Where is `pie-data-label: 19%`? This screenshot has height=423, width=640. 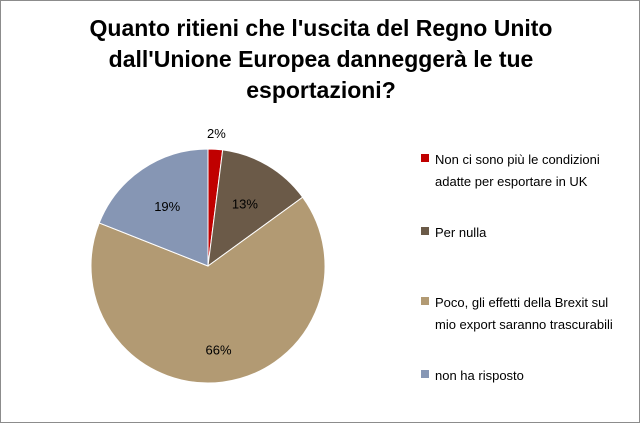 pie-data-label: 19% is located at coordinates (167, 206).